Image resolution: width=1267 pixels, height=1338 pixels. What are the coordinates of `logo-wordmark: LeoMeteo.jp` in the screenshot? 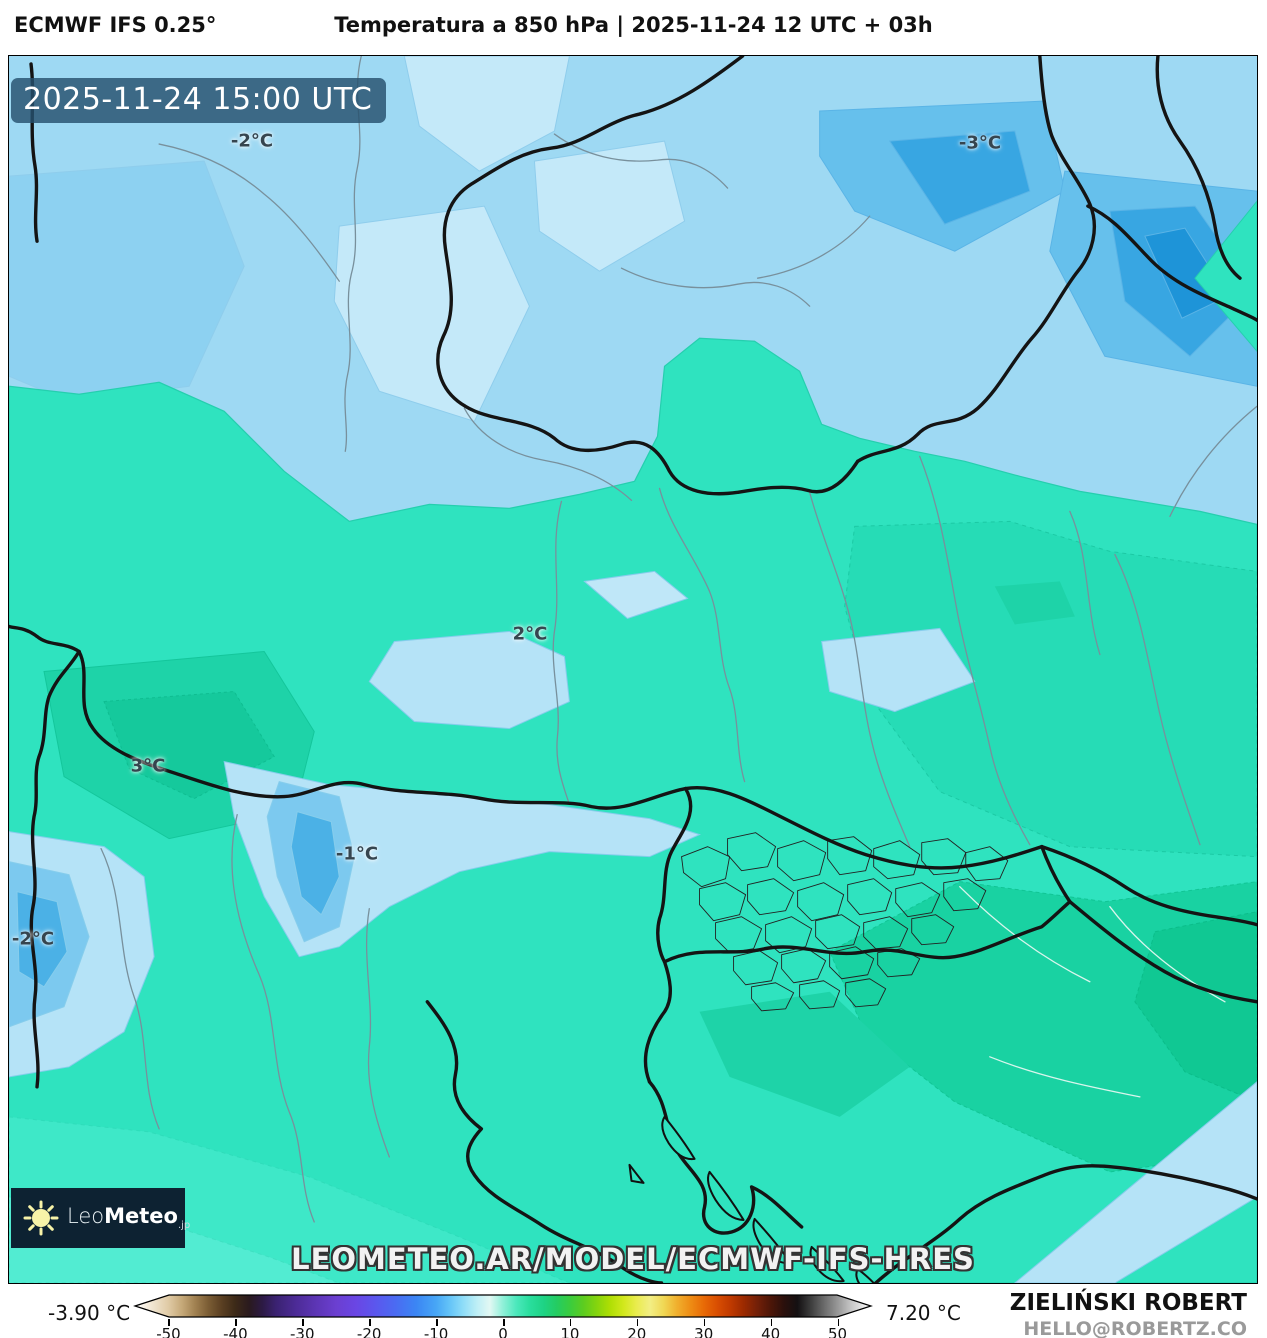 It's located at (128, 1217).